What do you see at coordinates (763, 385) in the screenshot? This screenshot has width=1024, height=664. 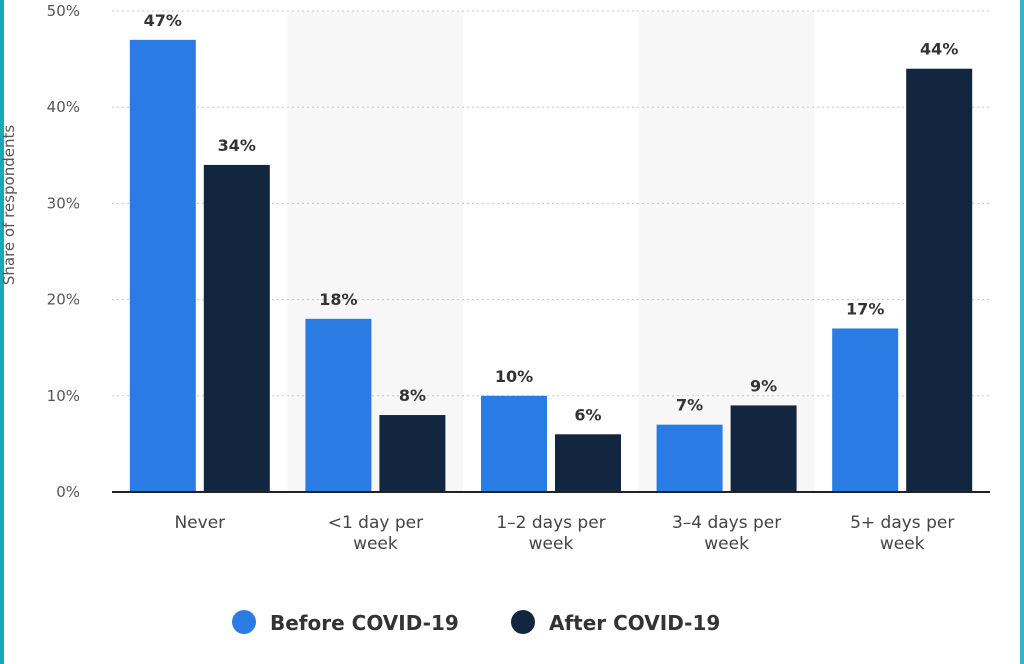 I see `data-label: 9%` at bounding box center [763, 385].